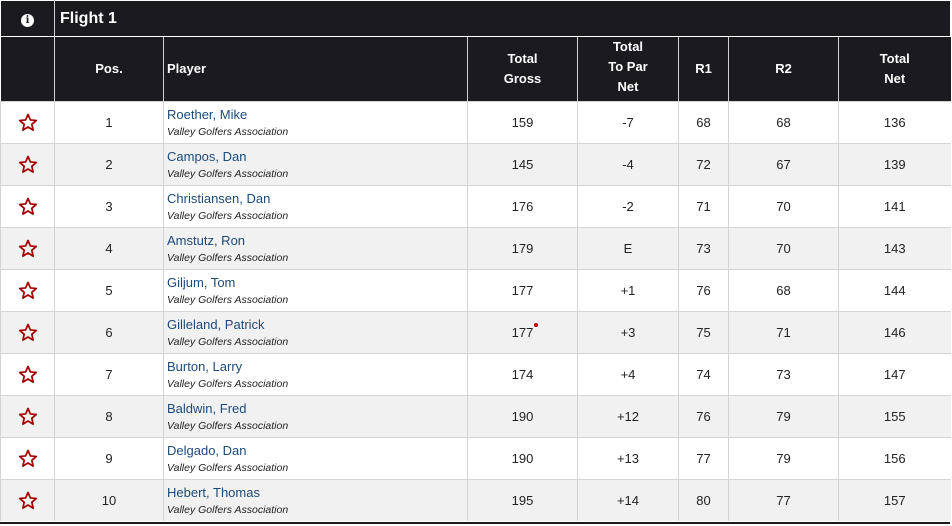 The image size is (952, 526). Describe the element at coordinates (109, 206) in the screenshot. I see `pos-cell: 3` at that location.